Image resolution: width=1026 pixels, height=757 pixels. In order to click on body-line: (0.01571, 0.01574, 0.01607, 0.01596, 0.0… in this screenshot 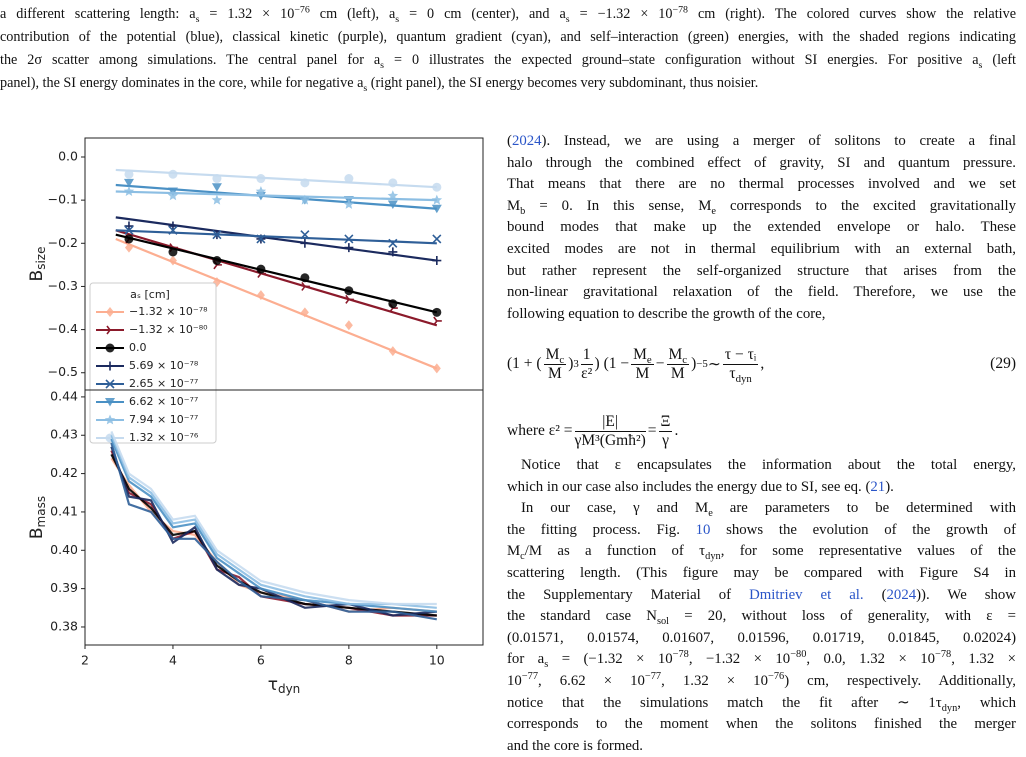, I will do `click(761, 639)`.